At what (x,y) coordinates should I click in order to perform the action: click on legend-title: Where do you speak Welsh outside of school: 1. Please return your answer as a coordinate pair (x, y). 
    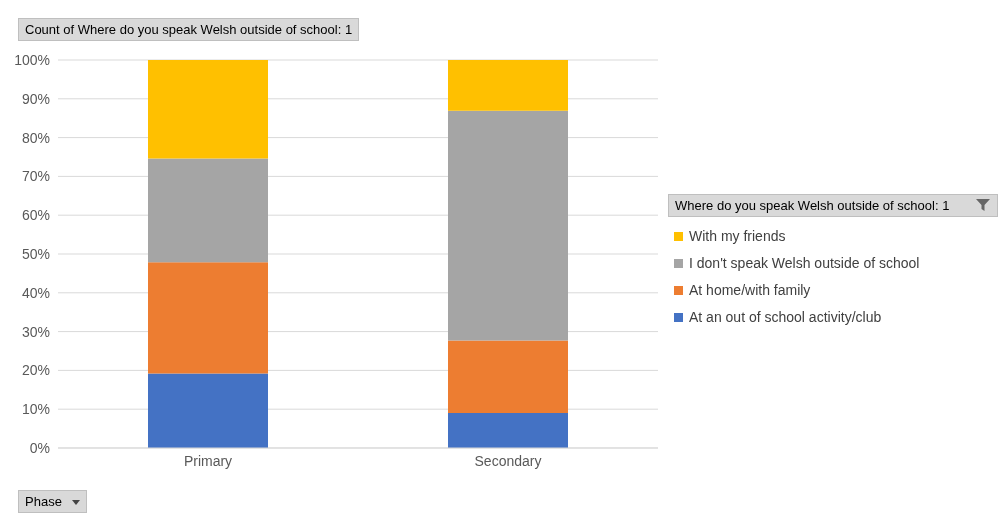
    Looking at the image, I should click on (812, 205).